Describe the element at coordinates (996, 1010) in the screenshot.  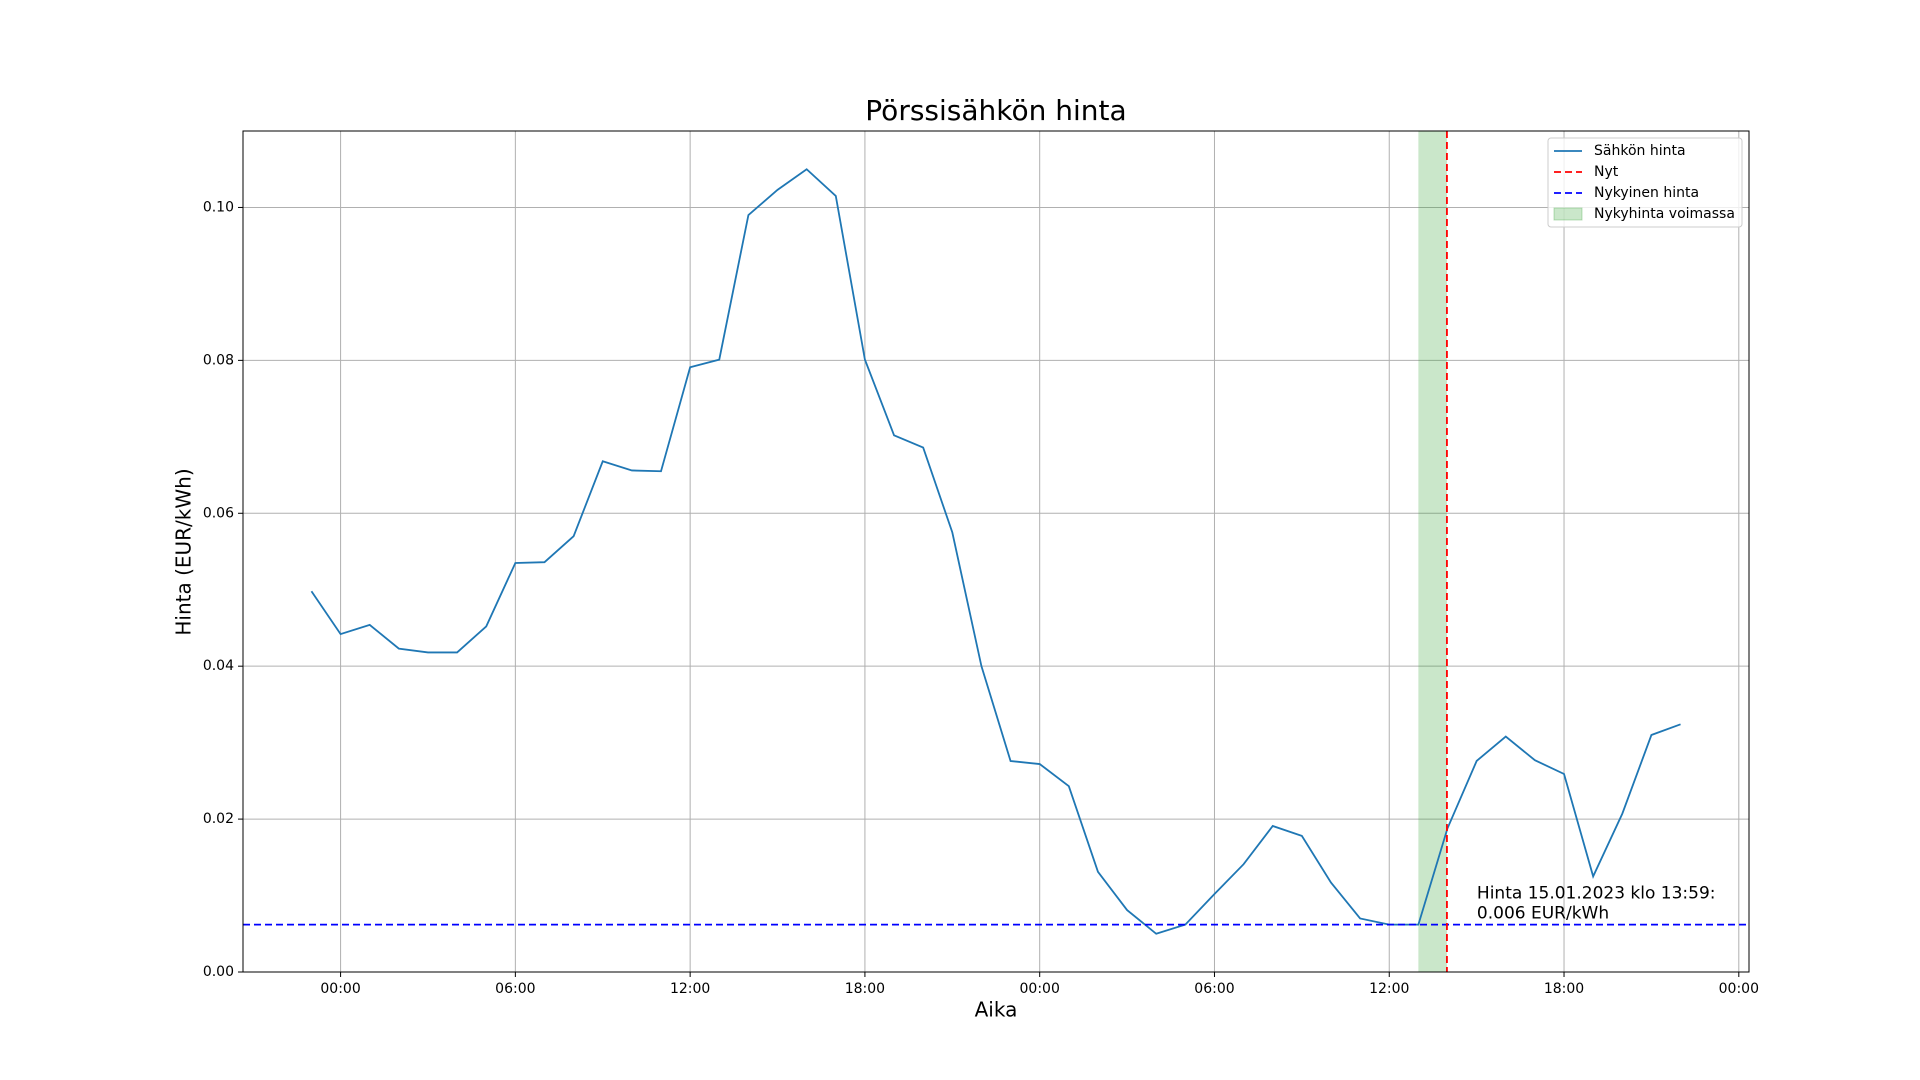
I see `x-axis-label: Aika` at that location.